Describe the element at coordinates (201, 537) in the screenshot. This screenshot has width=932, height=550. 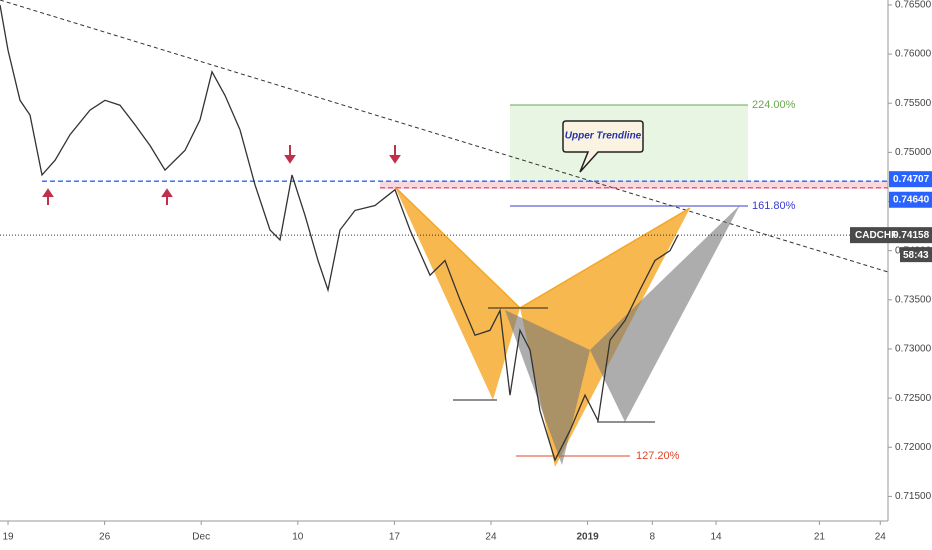
I see `x-tick-label: Dec` at that location.